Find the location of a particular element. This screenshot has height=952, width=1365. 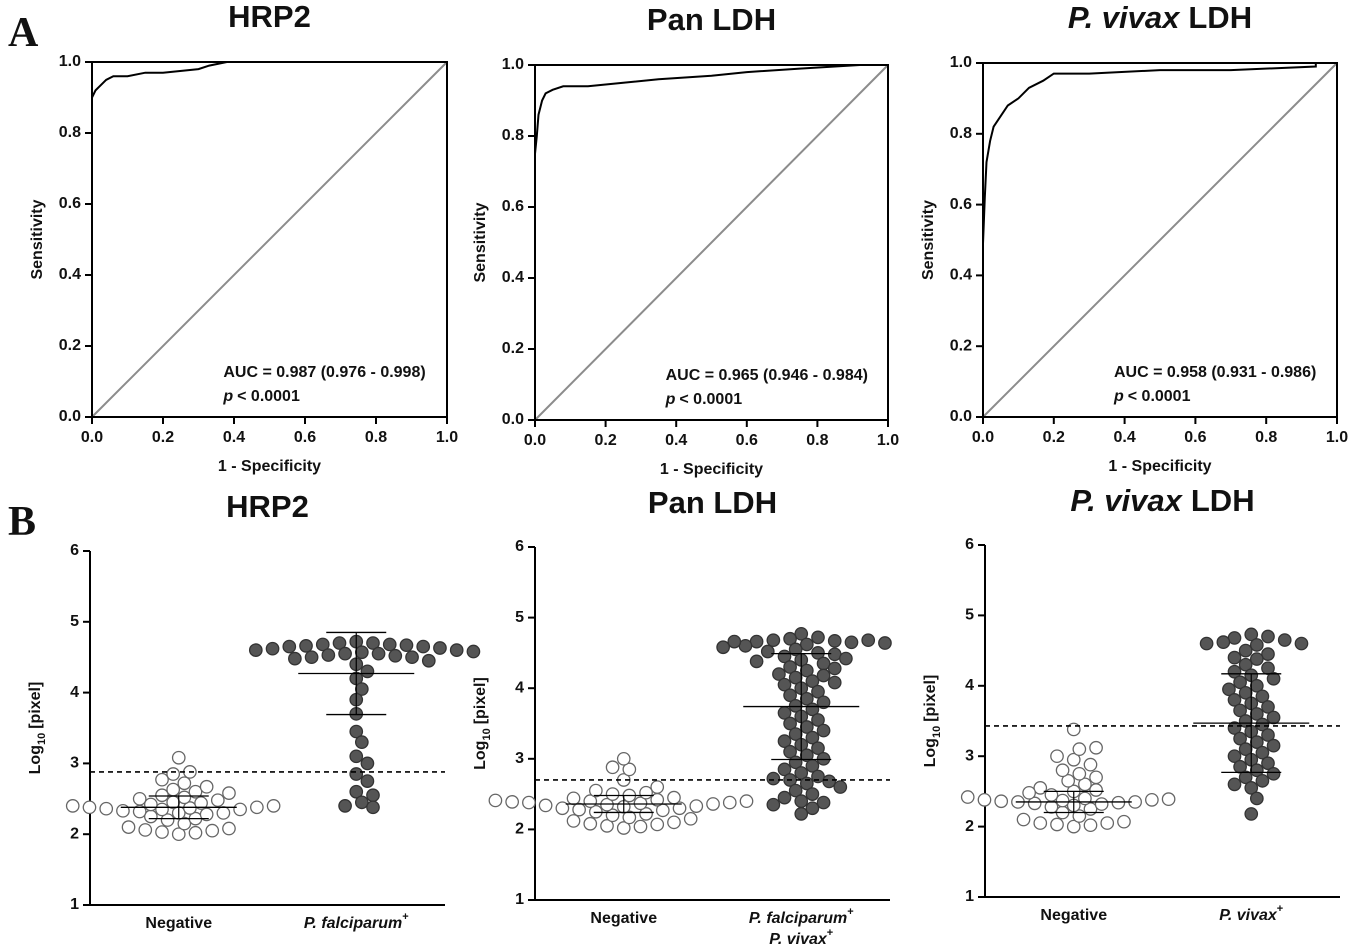

category-text: P. vivax is located at coordinates (798, 939).